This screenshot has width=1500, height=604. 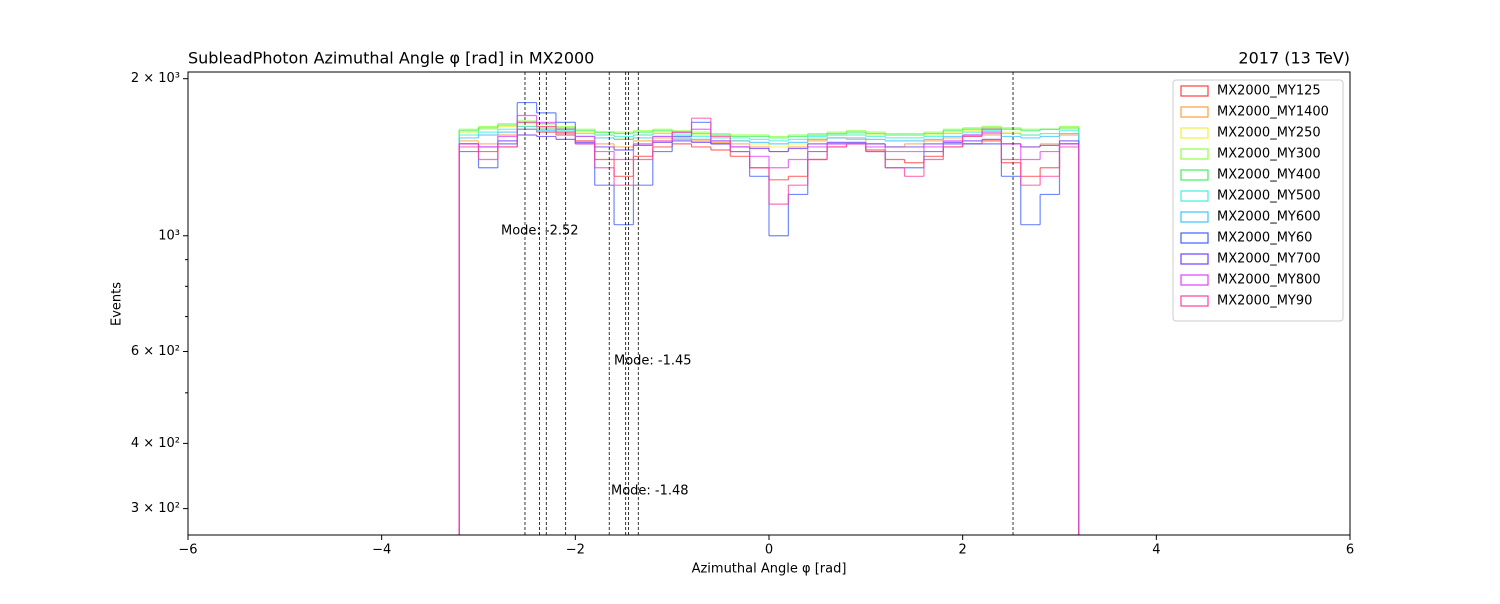 I want to click on x-tick-label: 4, so click(x=1156, y=550).